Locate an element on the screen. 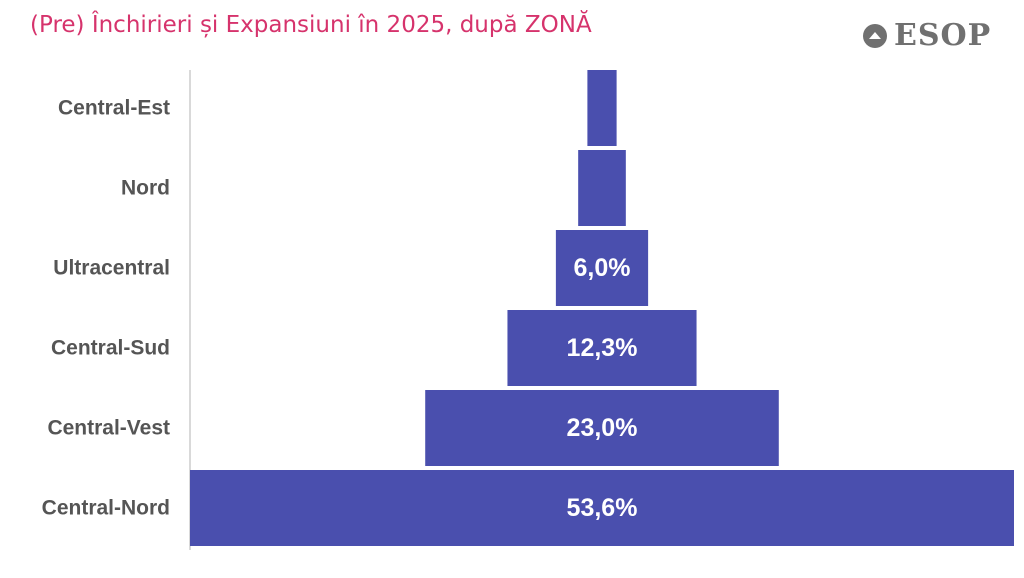 This screenshot has width=1024, height=578. category-label: Central-Est is located at coordinates (114, 108).